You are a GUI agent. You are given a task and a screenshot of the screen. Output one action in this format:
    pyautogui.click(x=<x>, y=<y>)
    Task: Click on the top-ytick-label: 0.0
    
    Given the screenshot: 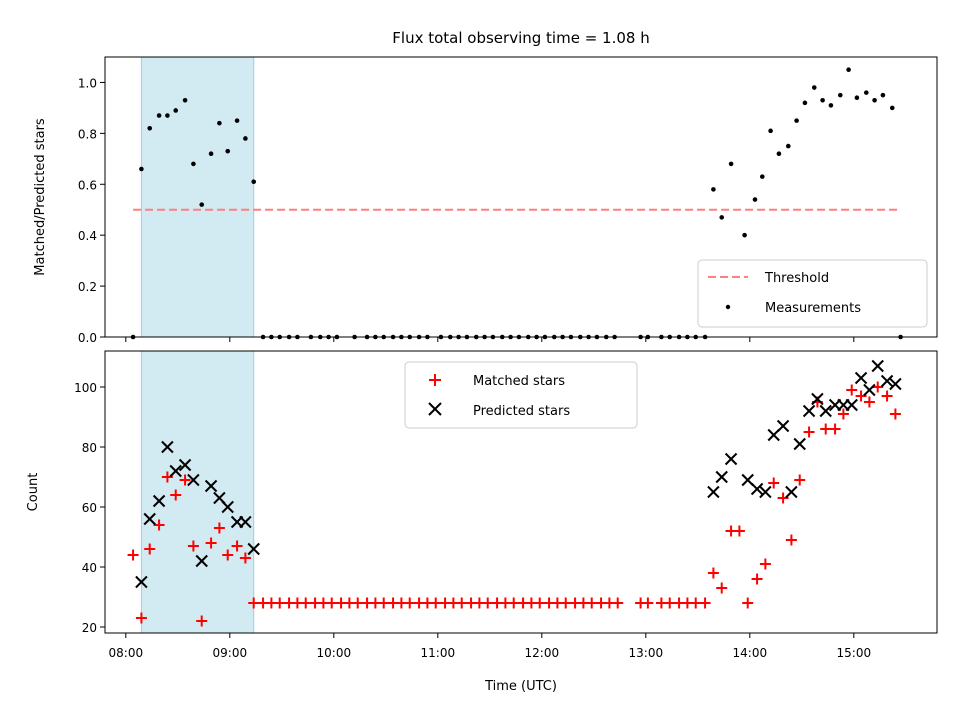 What is the action you would take?
    pyautogui.click(x=87, y=338)
    